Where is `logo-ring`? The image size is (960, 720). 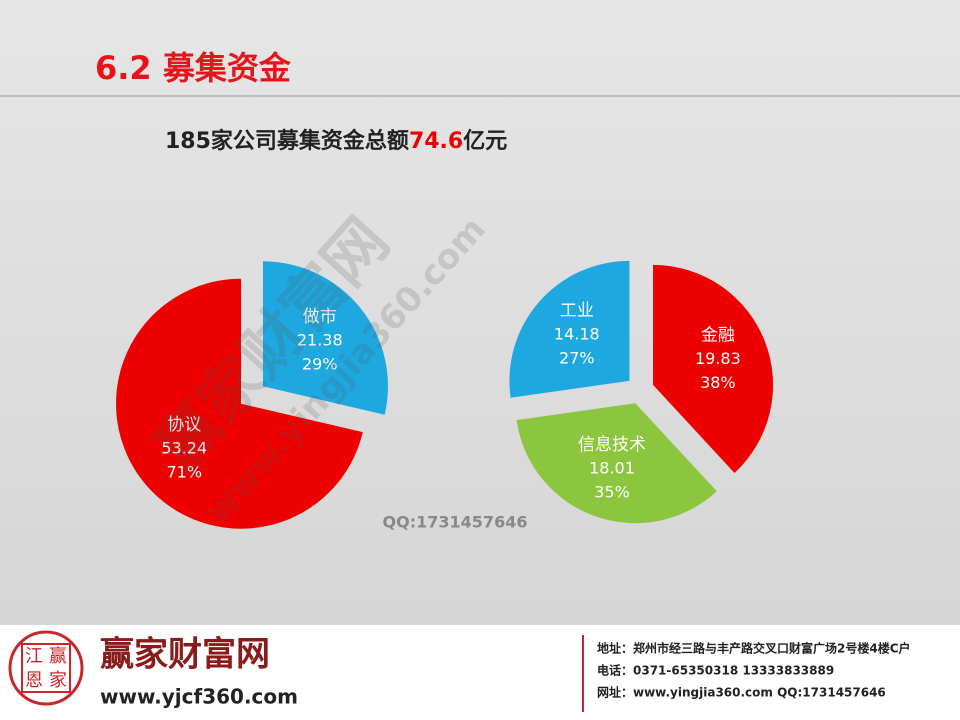 logo-ring is located at coordinates (46, 668).